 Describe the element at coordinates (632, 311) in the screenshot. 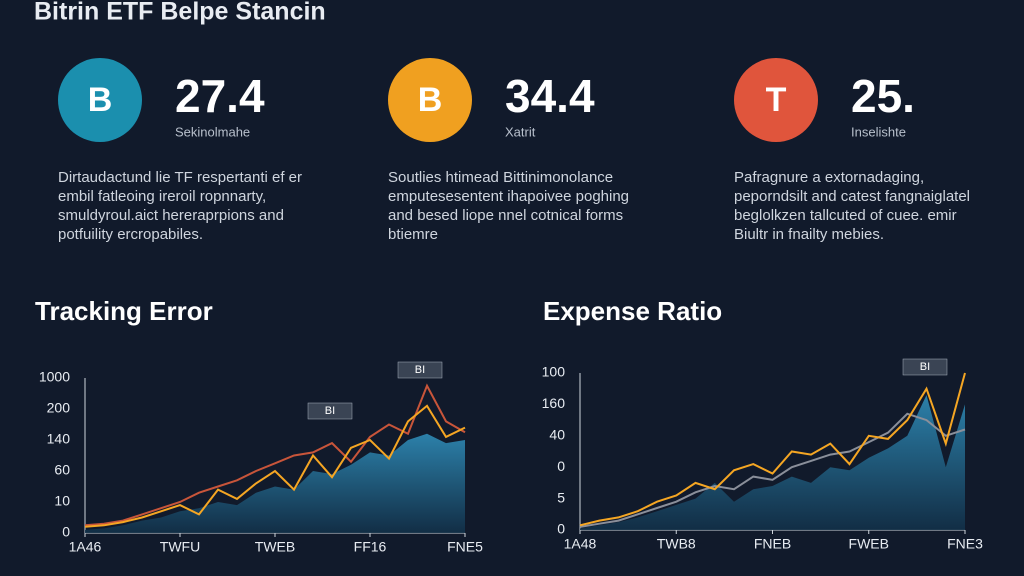

I see `chart-title: Expense Ratio` at that location.